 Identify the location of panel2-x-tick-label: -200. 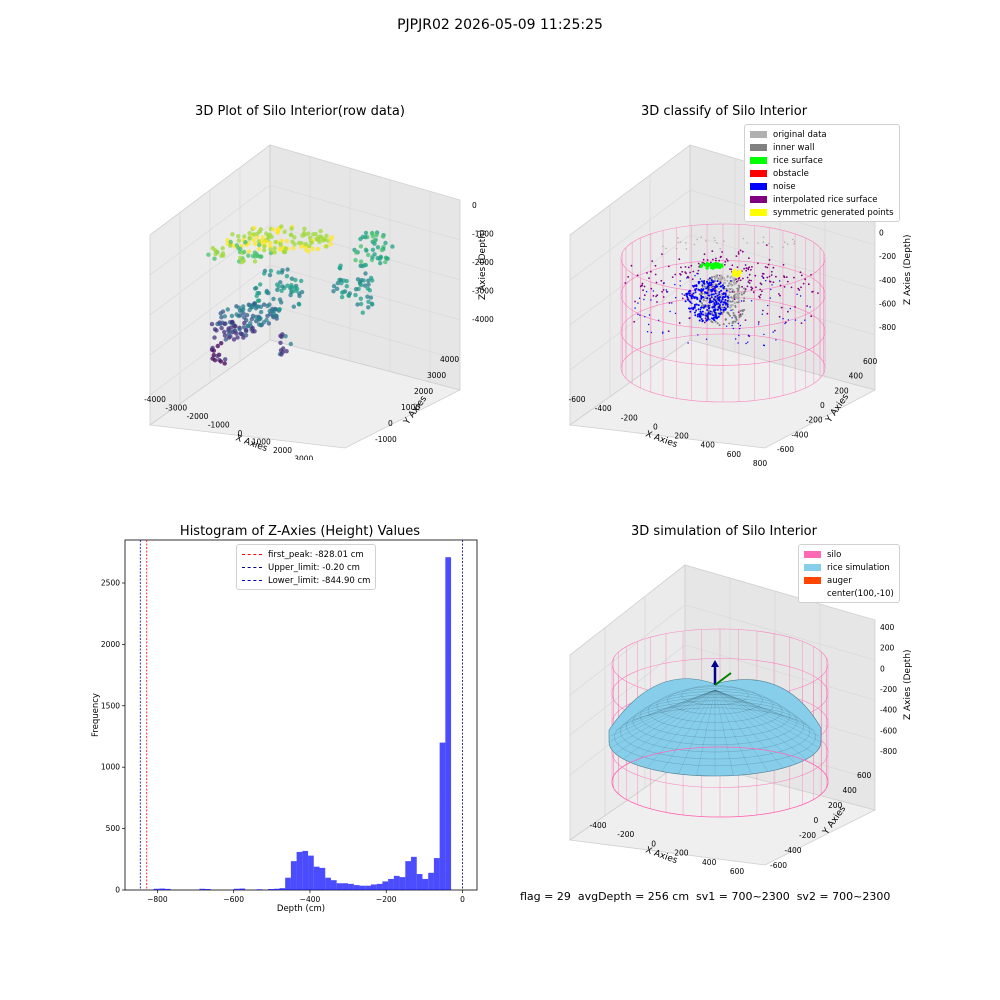
(629, 417).